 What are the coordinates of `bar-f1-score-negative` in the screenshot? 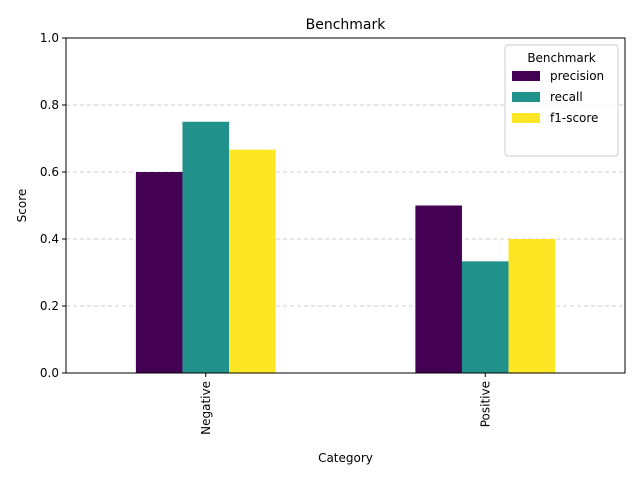 It's located at (252, 261).